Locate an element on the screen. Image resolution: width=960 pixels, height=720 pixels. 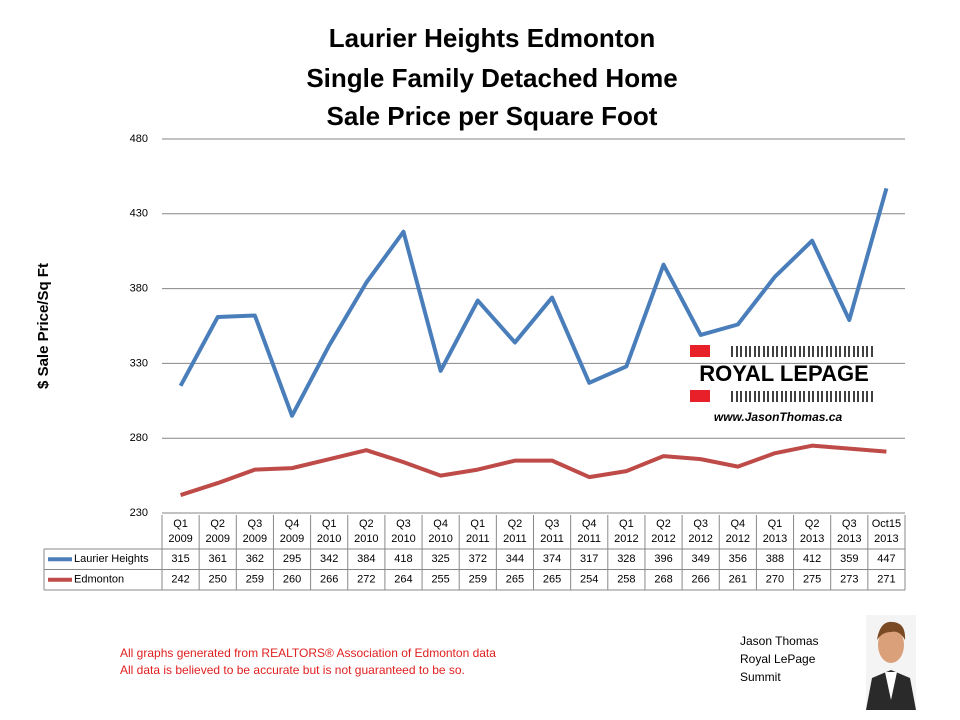
table-value: 268 is located at coordinates (663, 580).